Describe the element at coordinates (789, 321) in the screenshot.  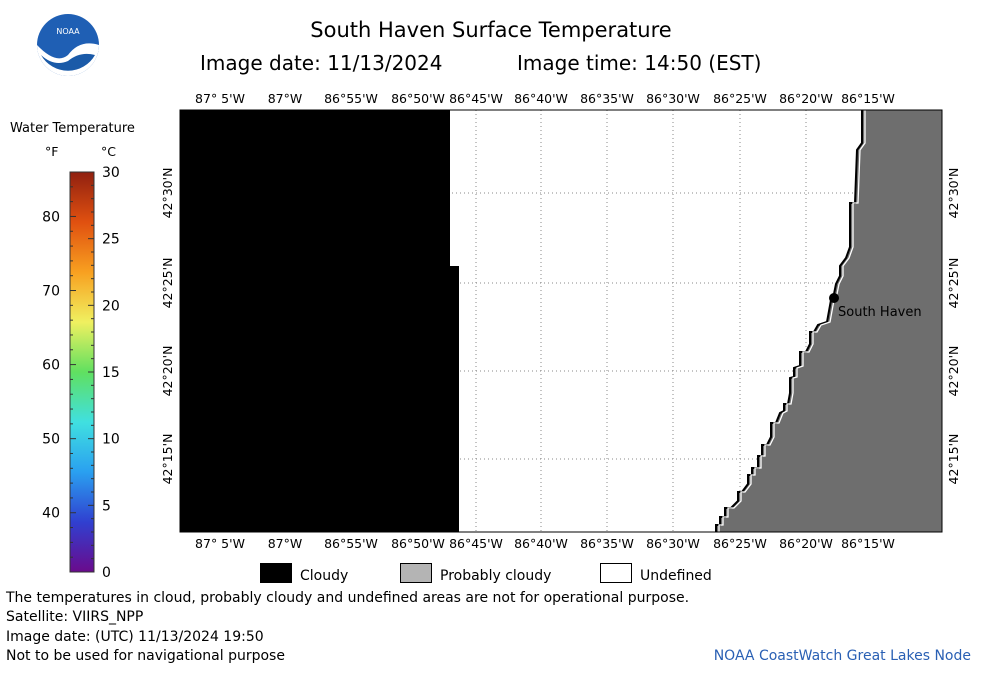
I see `coastline` at that location.